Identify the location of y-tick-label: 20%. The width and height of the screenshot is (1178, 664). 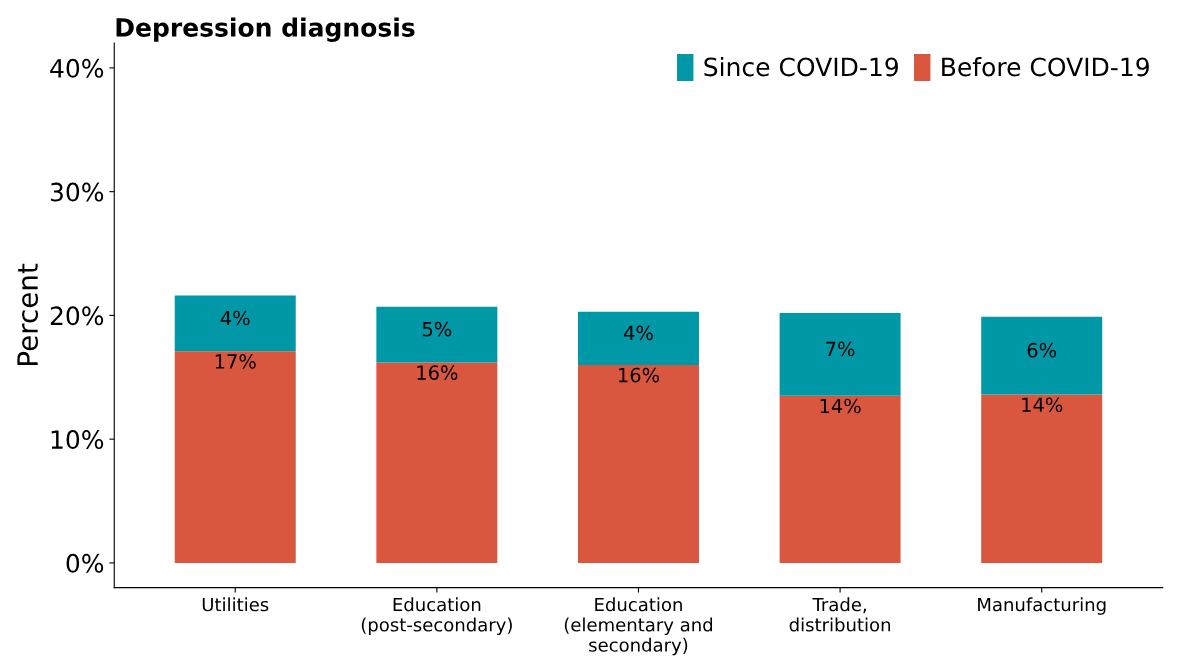
(77, 316).